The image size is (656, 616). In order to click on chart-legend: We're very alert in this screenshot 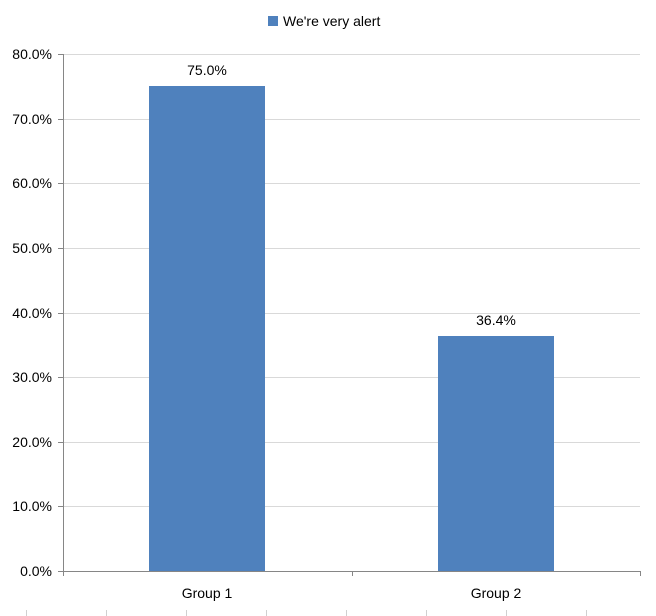, I will do `click(324, 21)`.